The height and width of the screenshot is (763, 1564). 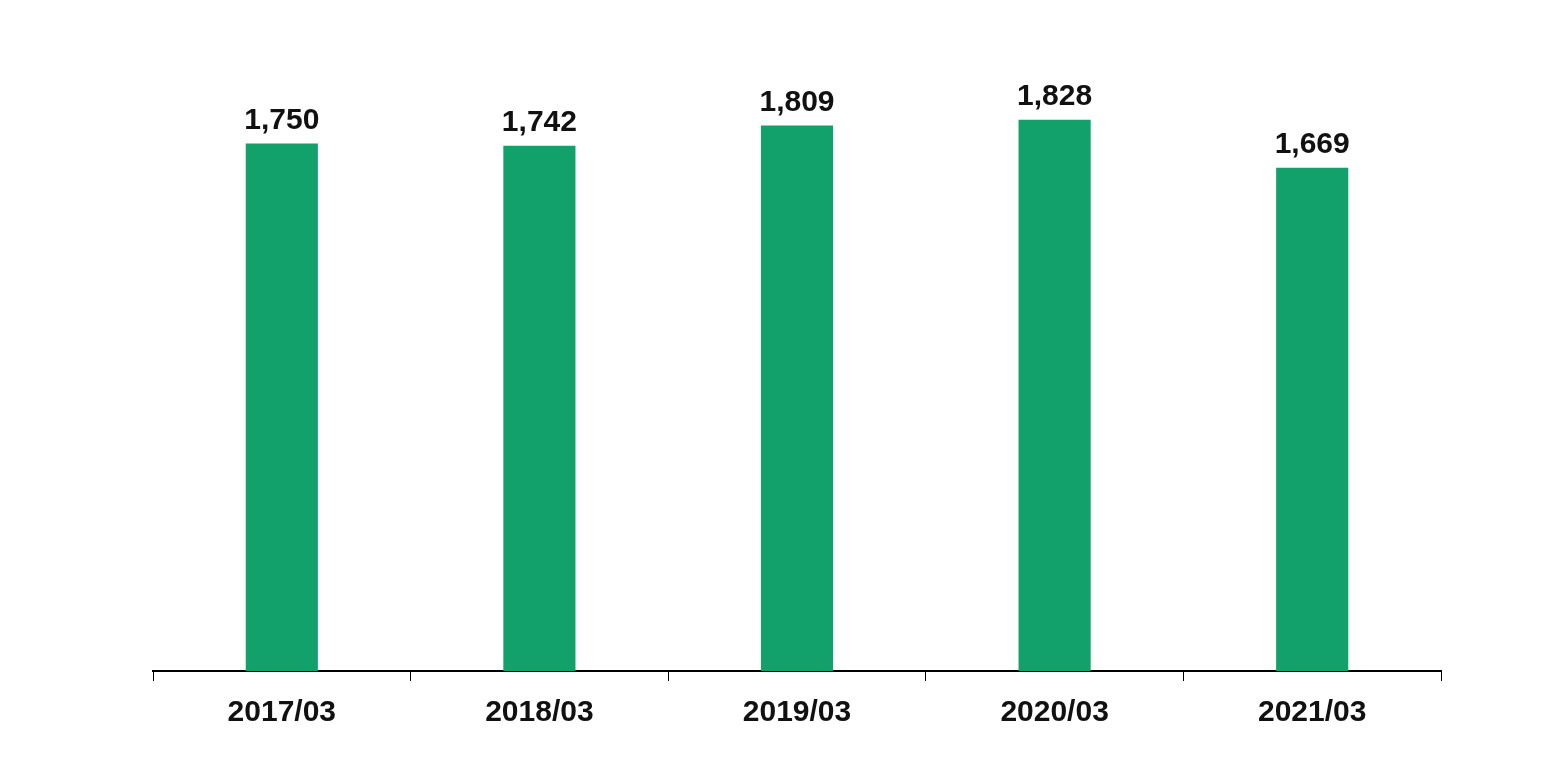 What do you see at coordinates (797, 711) in the screenshot?
I see `x-tick-label: 2019/03` at bounding box center [797, 711].